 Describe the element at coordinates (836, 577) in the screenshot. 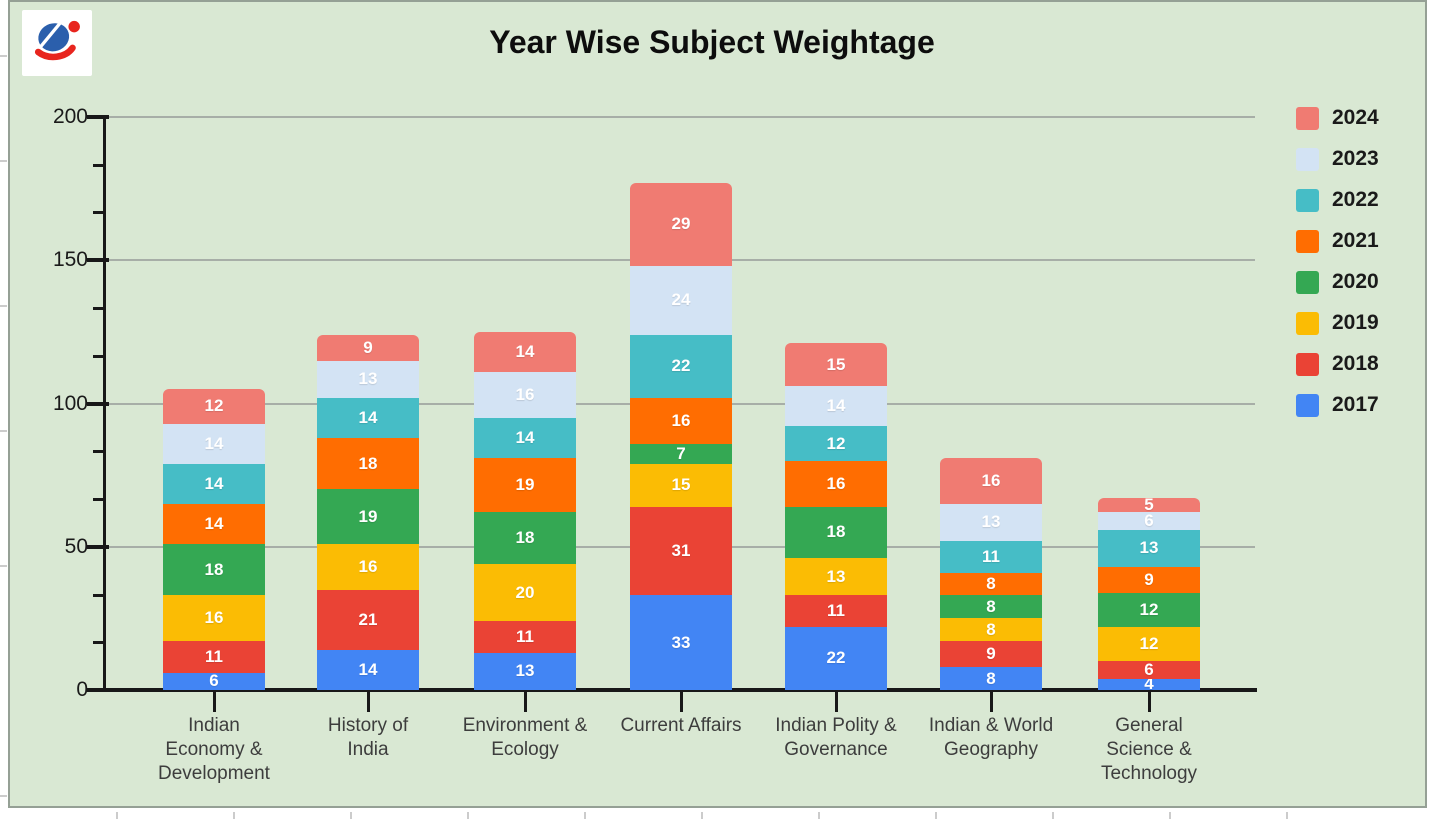

I see `bar-segment-2019: 13` at that location.